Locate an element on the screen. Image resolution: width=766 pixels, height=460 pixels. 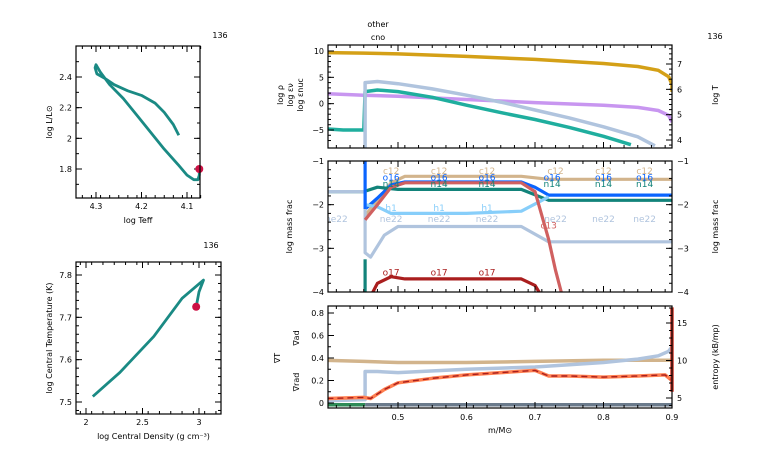
y-right-label: entropy (kB/mp) is located at coordinates (715, 356).